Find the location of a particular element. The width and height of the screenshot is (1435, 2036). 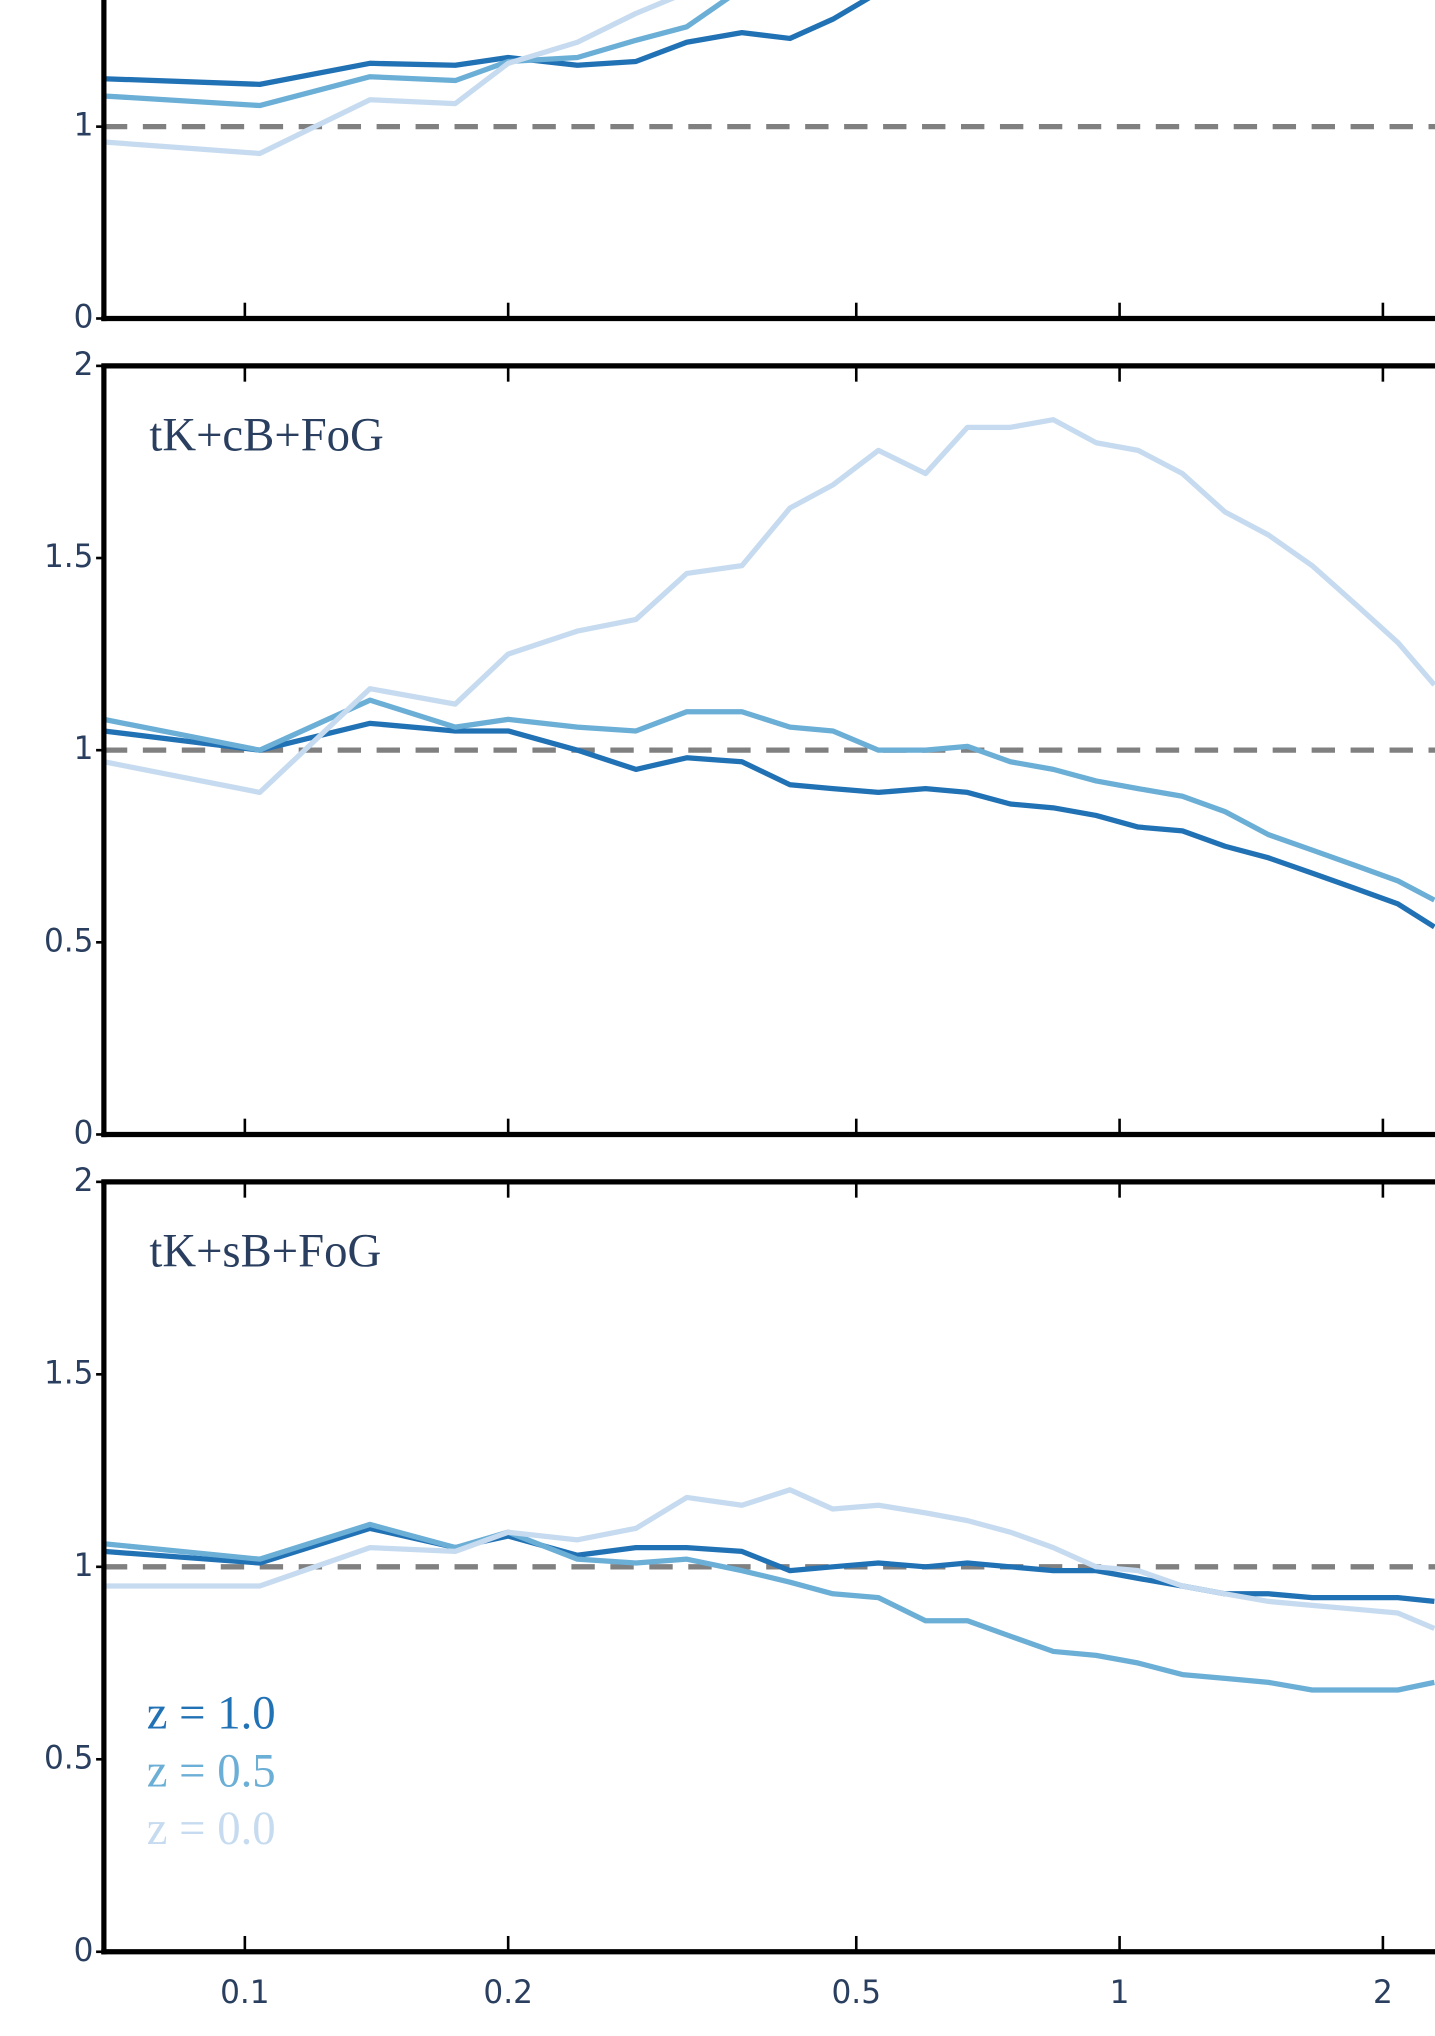

x-tick-label: 1 is located at coordinates (1120, 1993).